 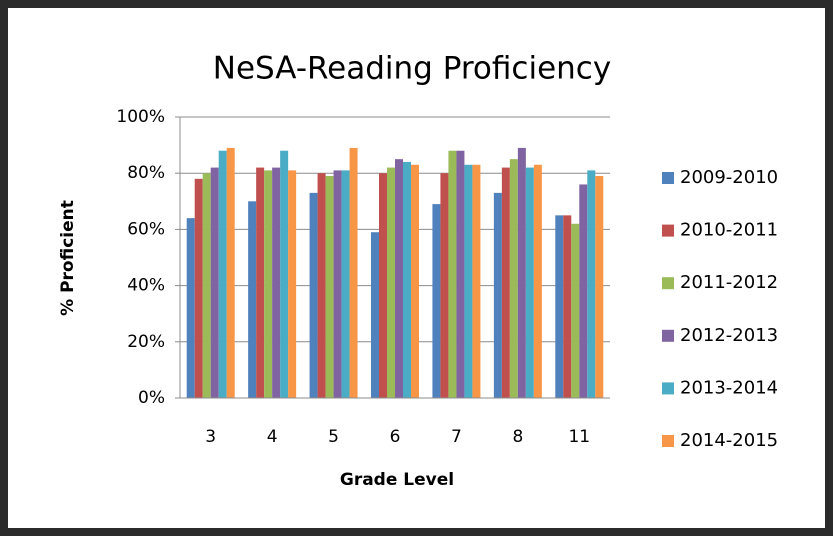 What do you see at coordinates (579, 437) in the screenshot?
I see `x-tick-label: 11` at bounding box center [579, 437].